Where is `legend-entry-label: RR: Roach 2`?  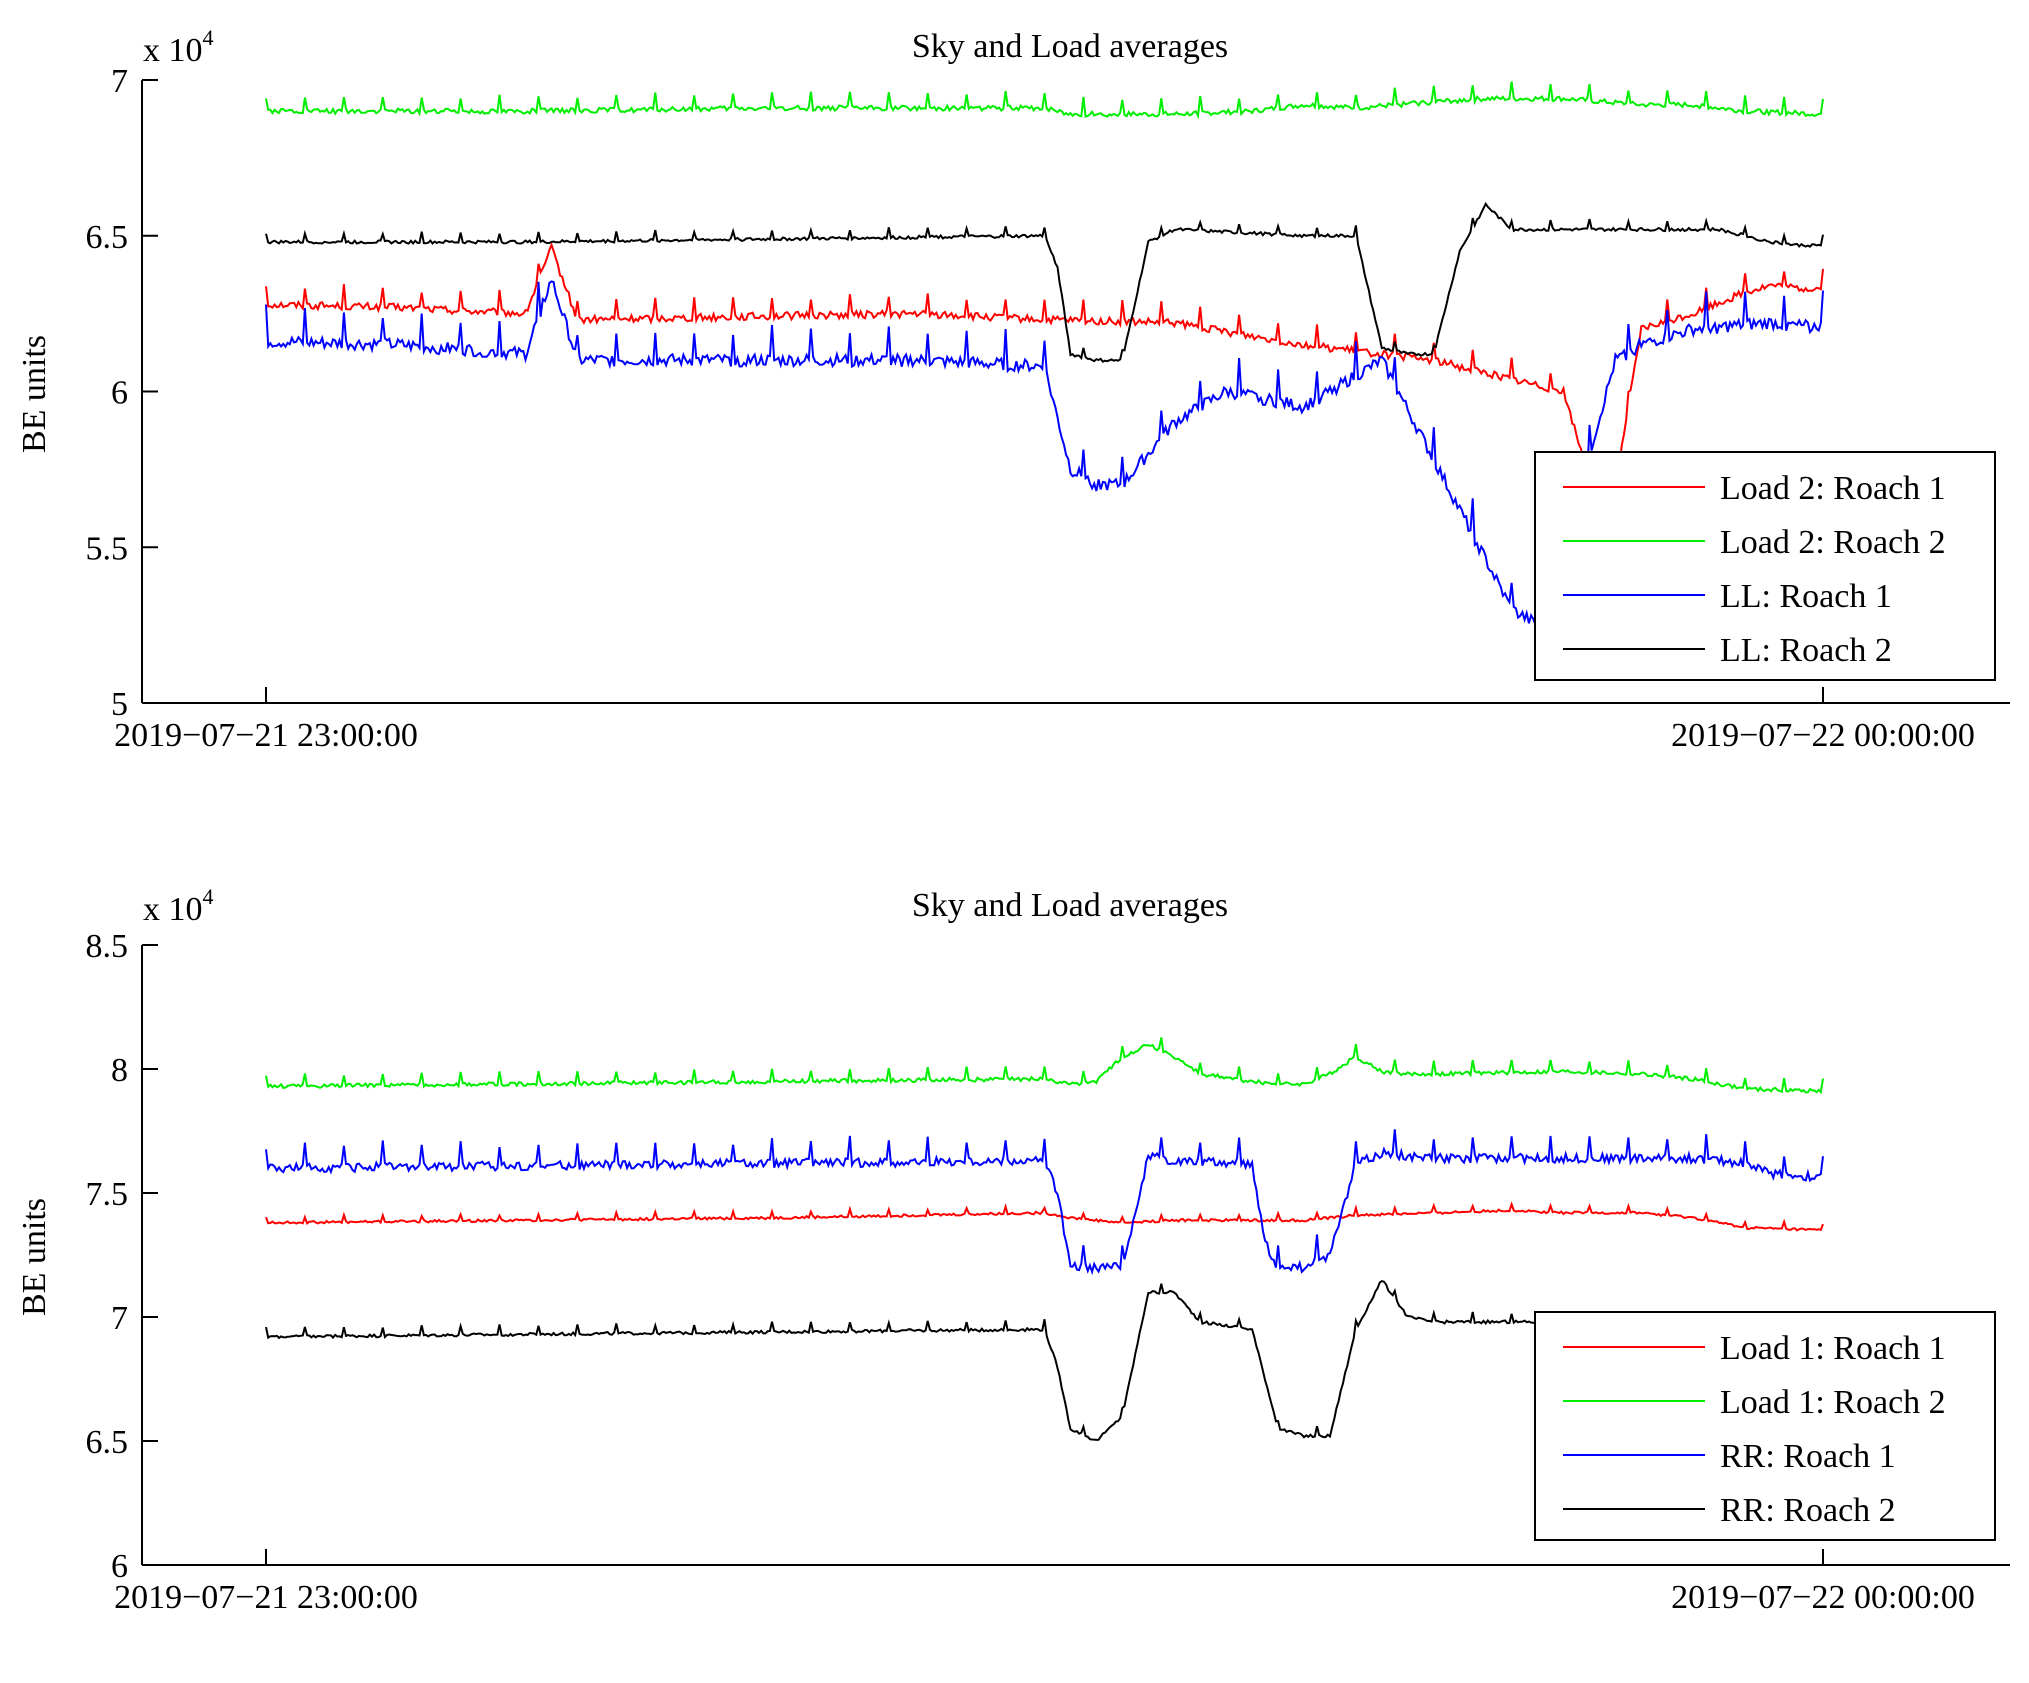
legend-entry-label: RR: Roach 2 is located at coordinates (1808, 1510).